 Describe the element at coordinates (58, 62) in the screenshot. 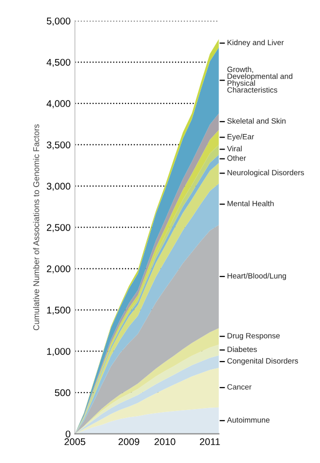

I see `y-tick-label: 4,500` at that location.